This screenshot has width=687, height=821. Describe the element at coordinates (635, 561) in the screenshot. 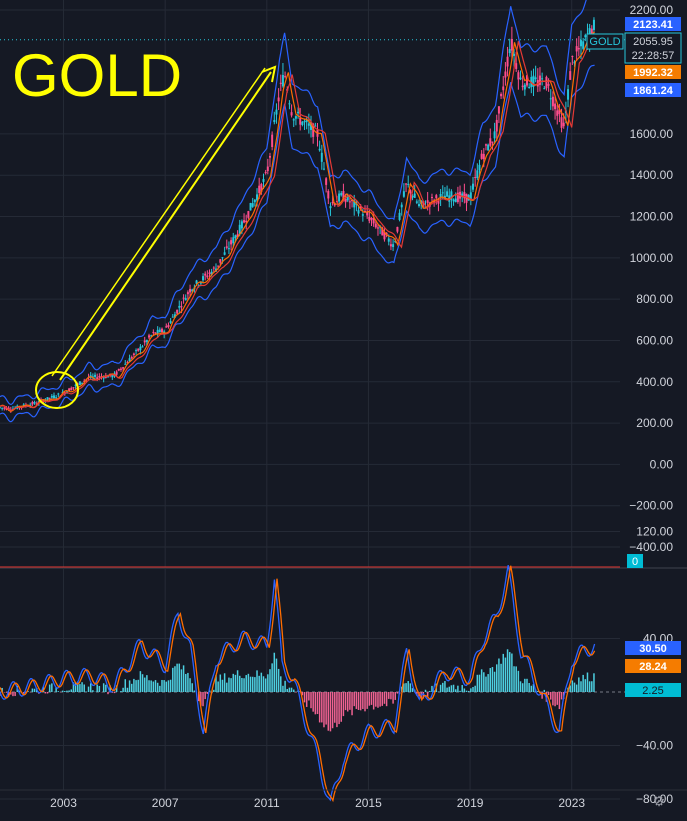

I see `volume-badge` at that location.